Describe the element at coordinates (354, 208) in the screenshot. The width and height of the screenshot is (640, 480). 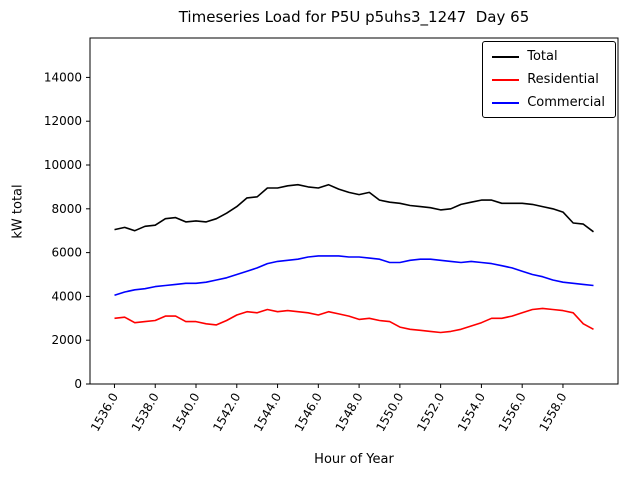
I see `series-line-total` at that location.